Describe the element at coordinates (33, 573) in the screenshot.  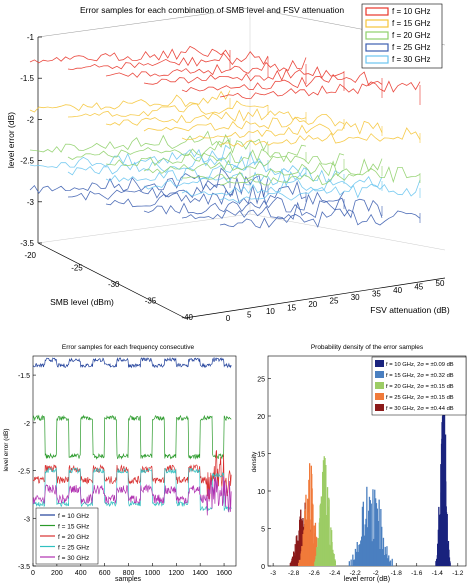
I see `left-x-tick-label: 0` at that location.